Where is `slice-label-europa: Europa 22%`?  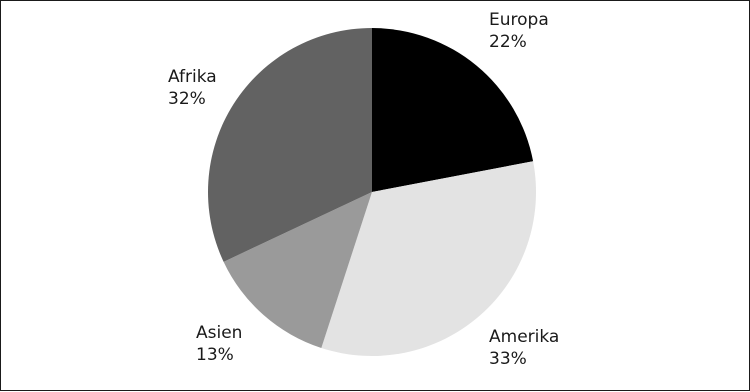
slice-label-europa: Europa 22% is located at coordinates (519, 31).